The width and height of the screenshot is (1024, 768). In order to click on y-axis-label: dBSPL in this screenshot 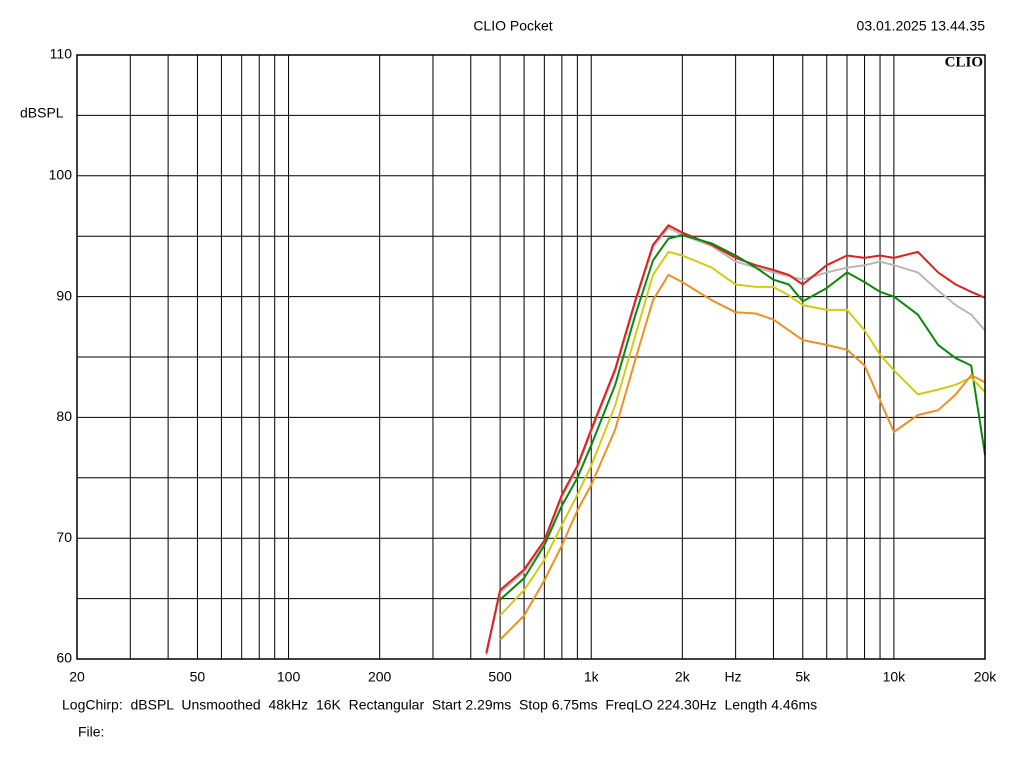, I will do `click(42, 113)`.